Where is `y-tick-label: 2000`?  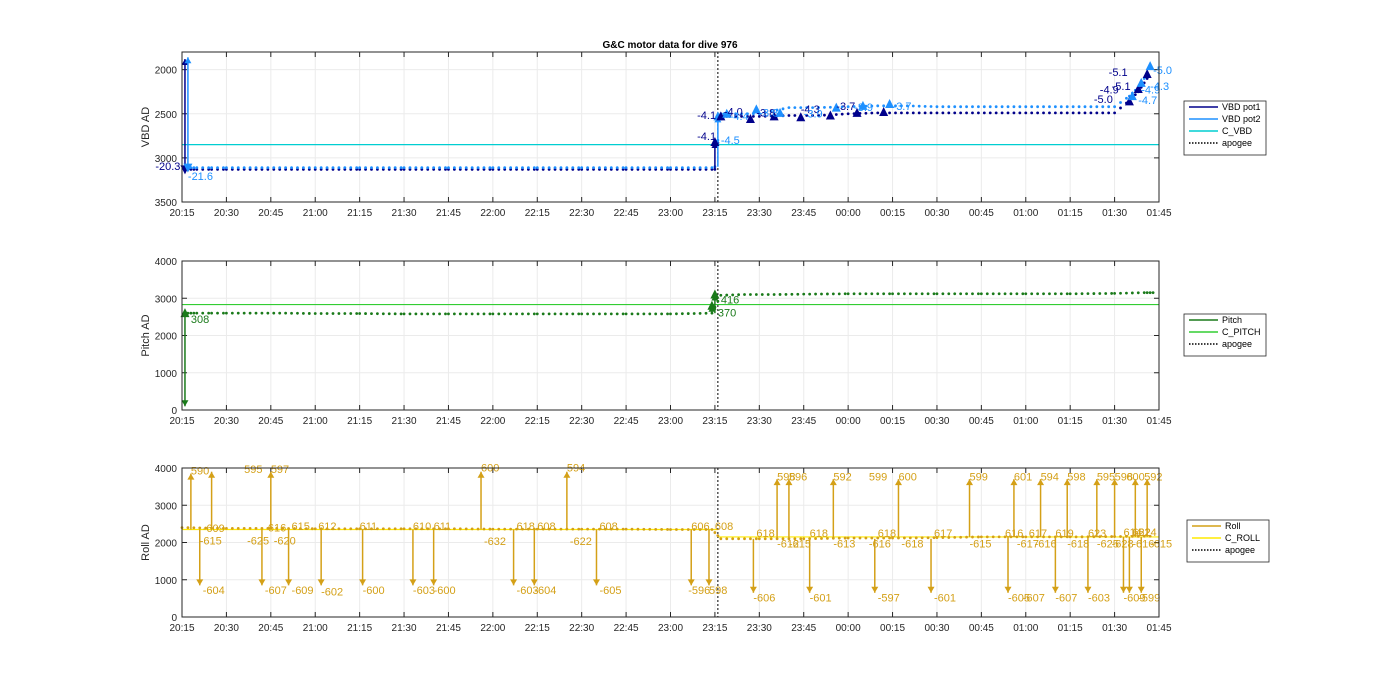
y-tick-label: 2000 is located at coordinates (166, 337).